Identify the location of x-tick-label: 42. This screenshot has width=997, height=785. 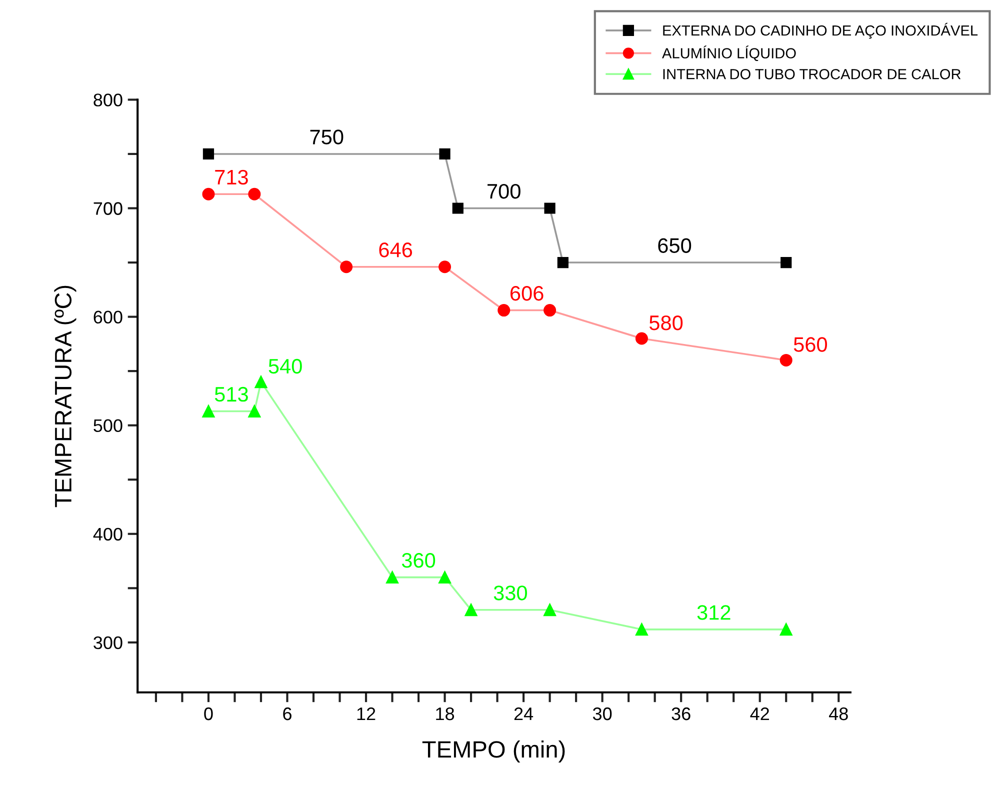
(759, 713).